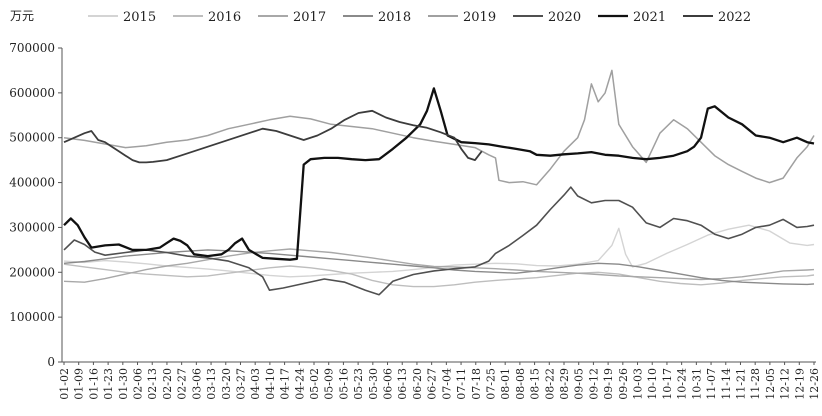 The height and width of the screenshot is (416, 822). I want to click on x-tick-label: 10-10, so click(652, 384).